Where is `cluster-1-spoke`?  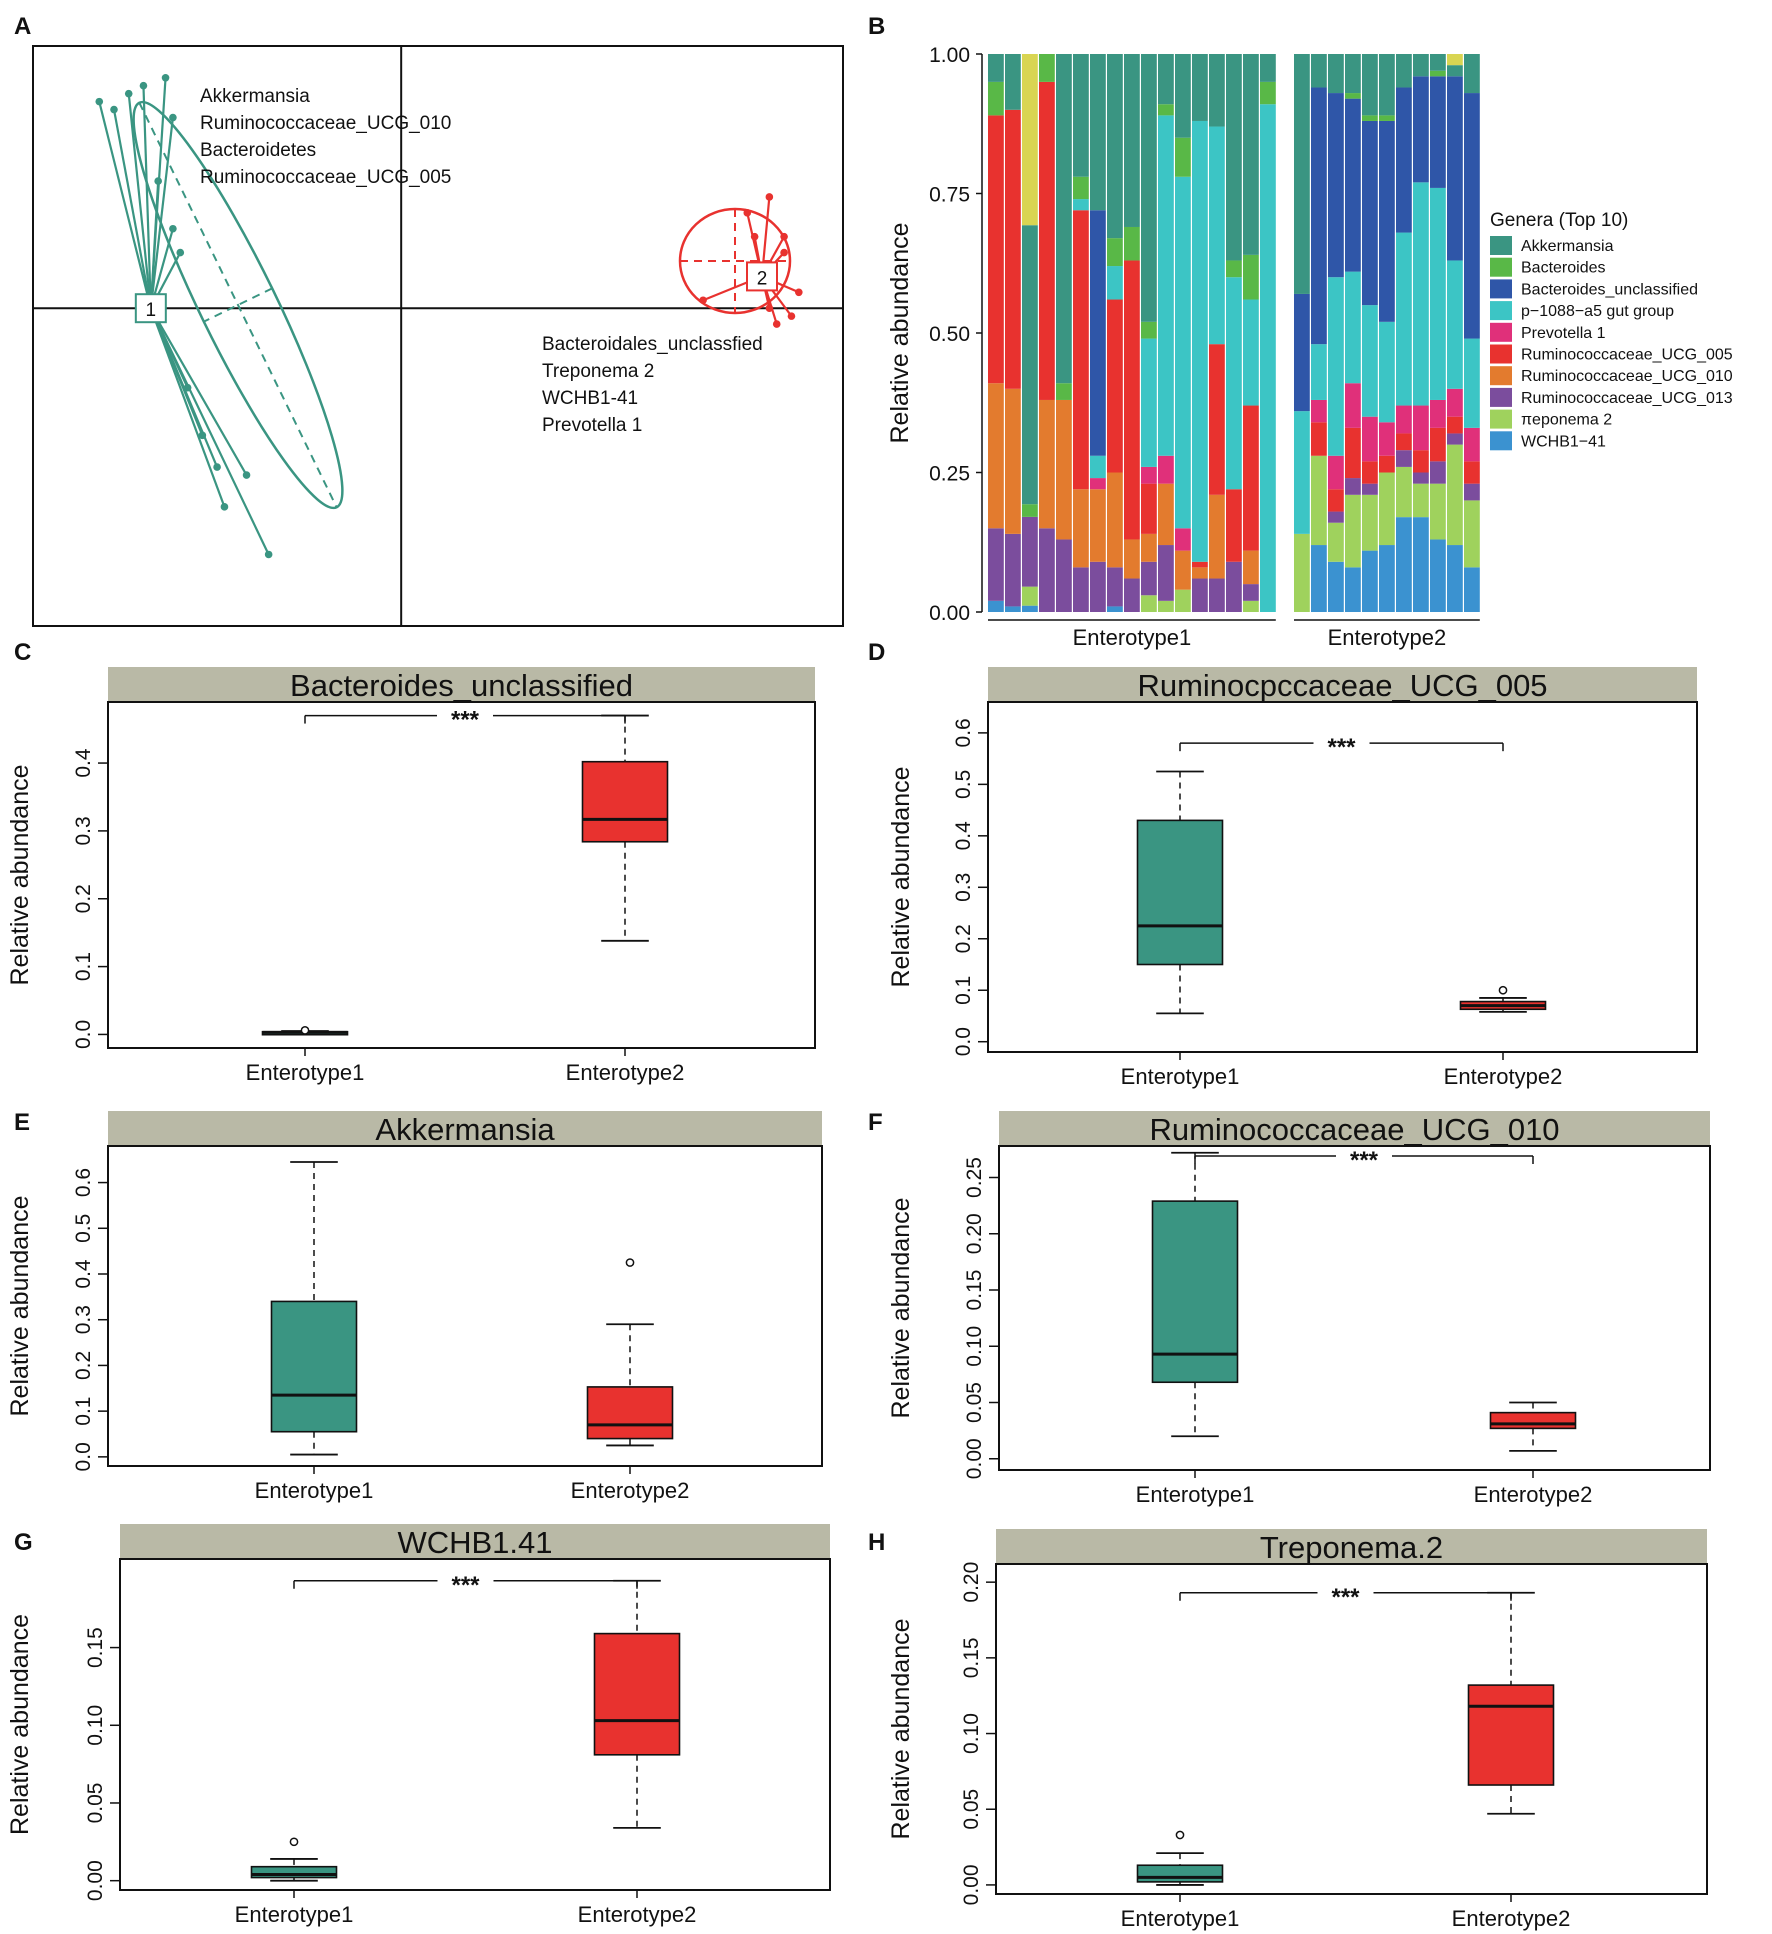 cluster-1-spoke is located at coordinates (209, 431).